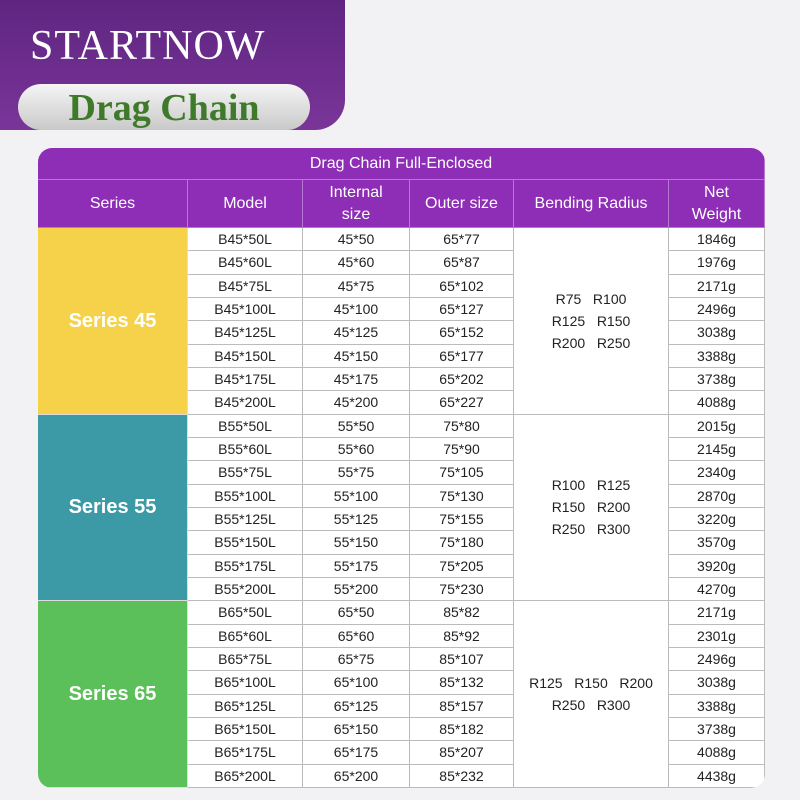 This screenshot has width=800, height=800. What do you see at coordinates (462, 473) in the screenshot?
I see `data-cell: 75*105` at bounding box center [462, 473].